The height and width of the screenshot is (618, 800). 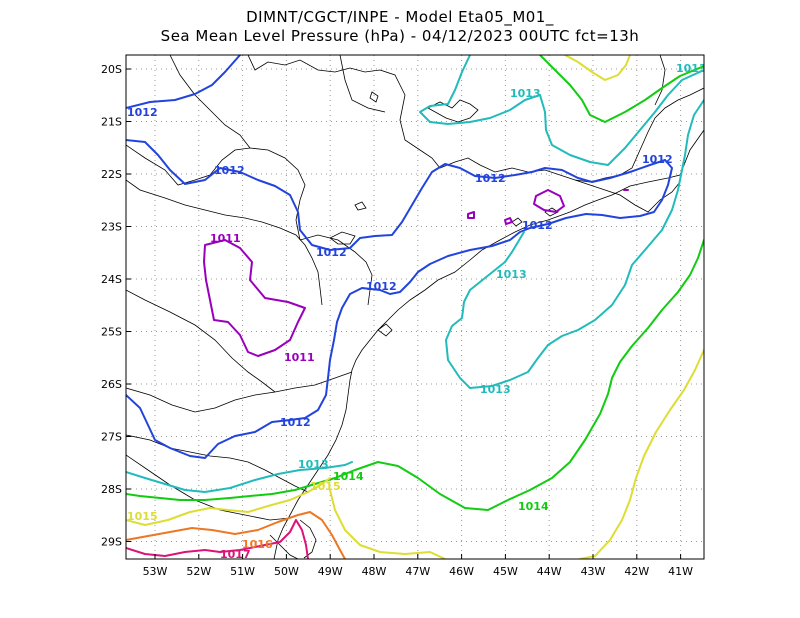 I want to click on lon-label: 41W, so click(x=680, y=571).